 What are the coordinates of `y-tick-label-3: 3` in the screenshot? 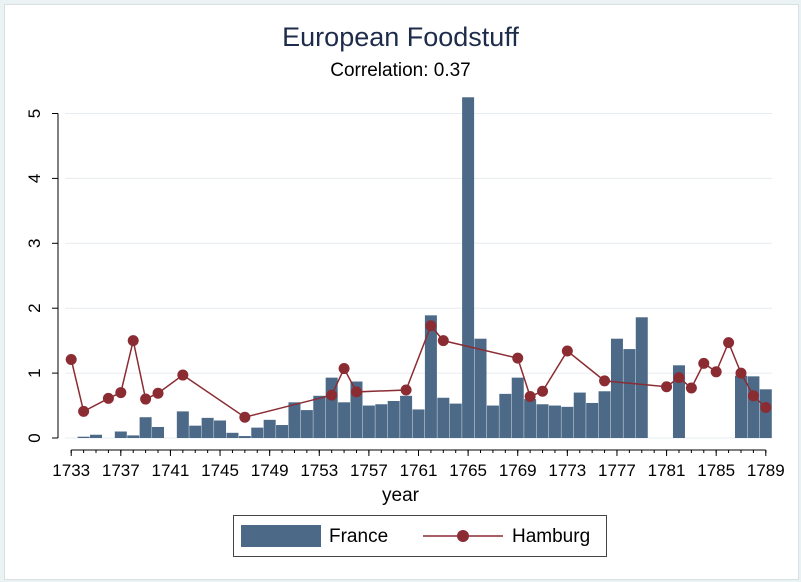 It's located at (34, 243).